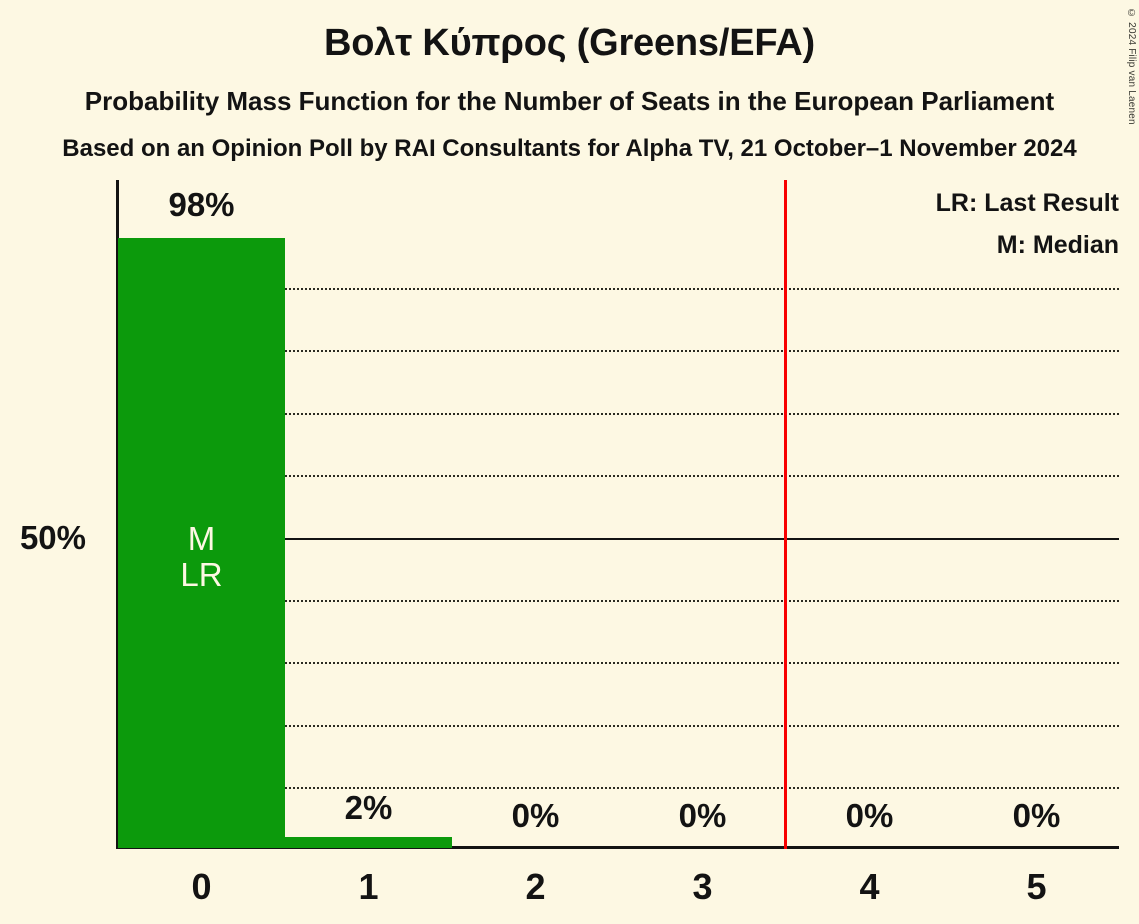  Describe the element at coordinates (1131, 66) in the screenshot. I see `copyright-notice: © 2024 Filip van Laenen` at that location.